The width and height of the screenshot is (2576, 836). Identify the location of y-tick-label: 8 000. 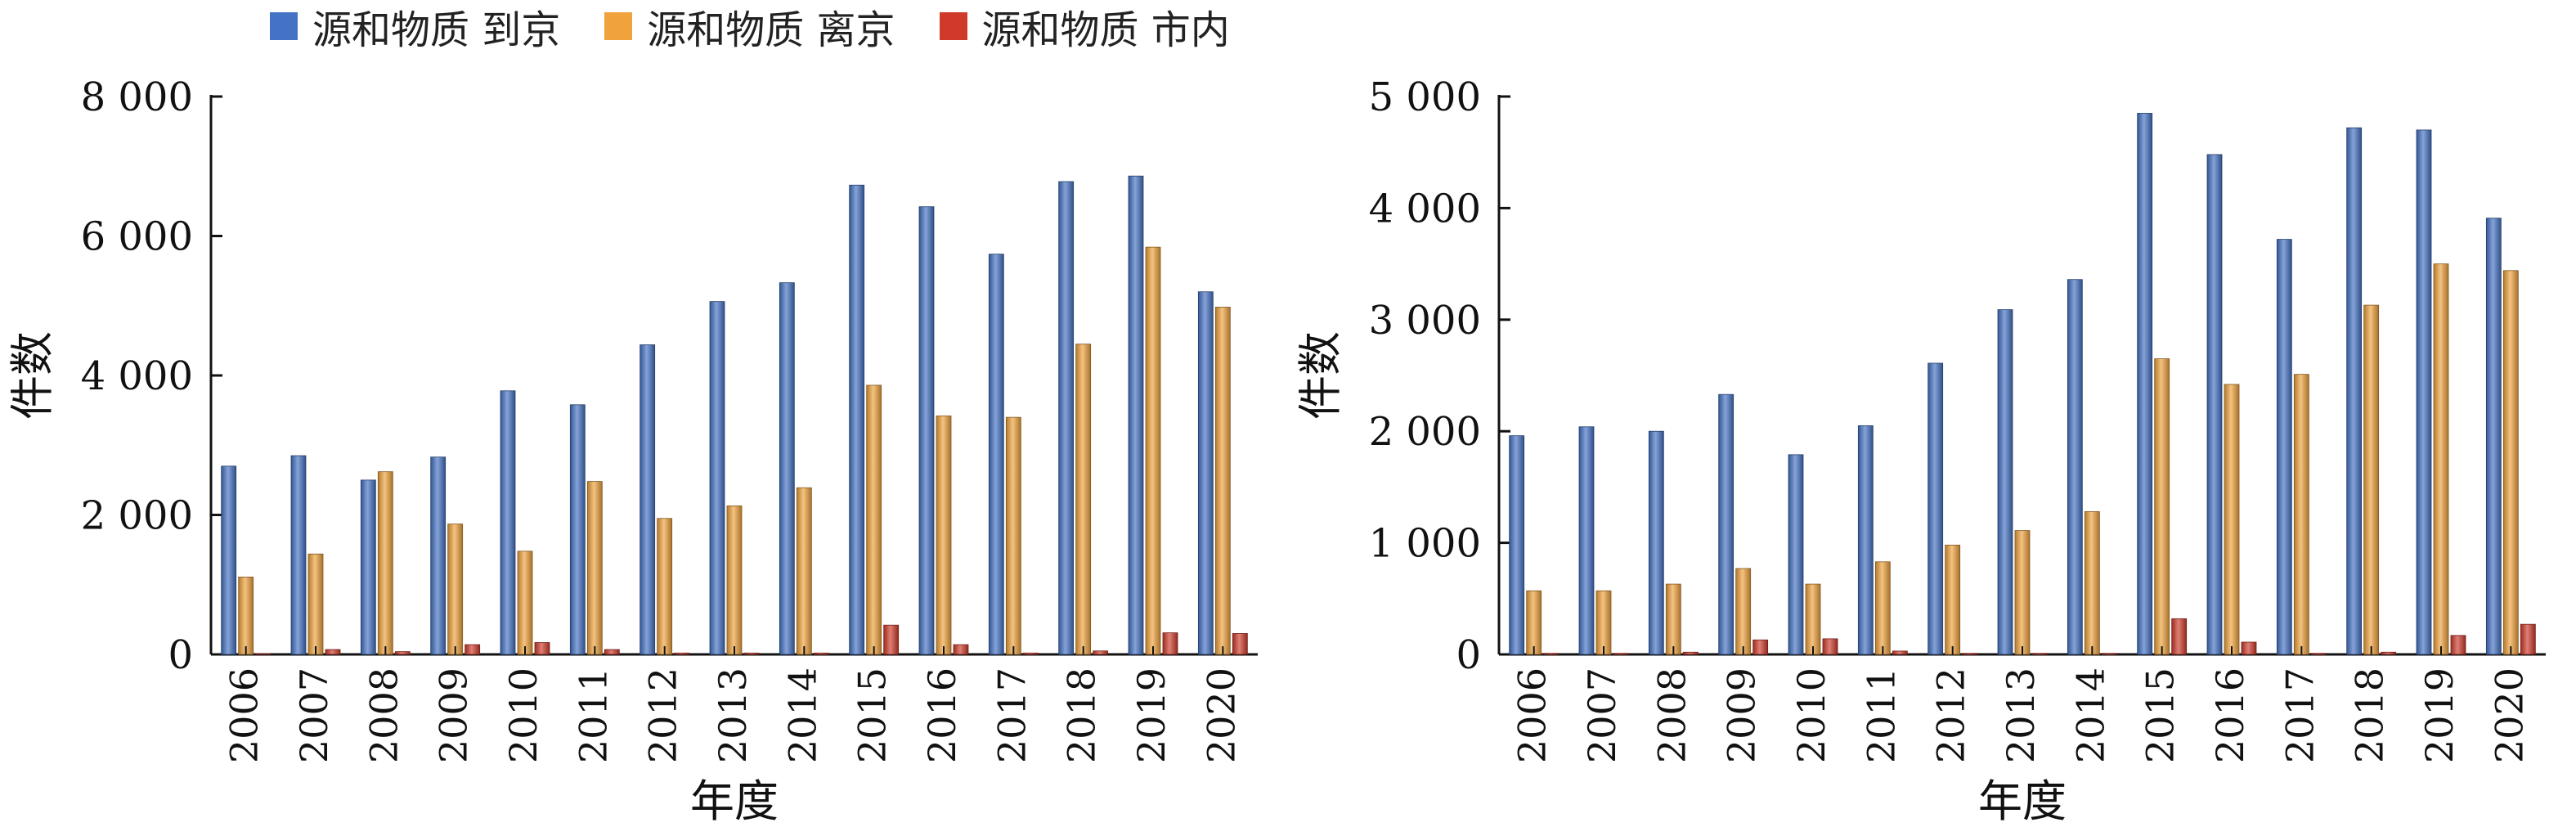
(137, 97).